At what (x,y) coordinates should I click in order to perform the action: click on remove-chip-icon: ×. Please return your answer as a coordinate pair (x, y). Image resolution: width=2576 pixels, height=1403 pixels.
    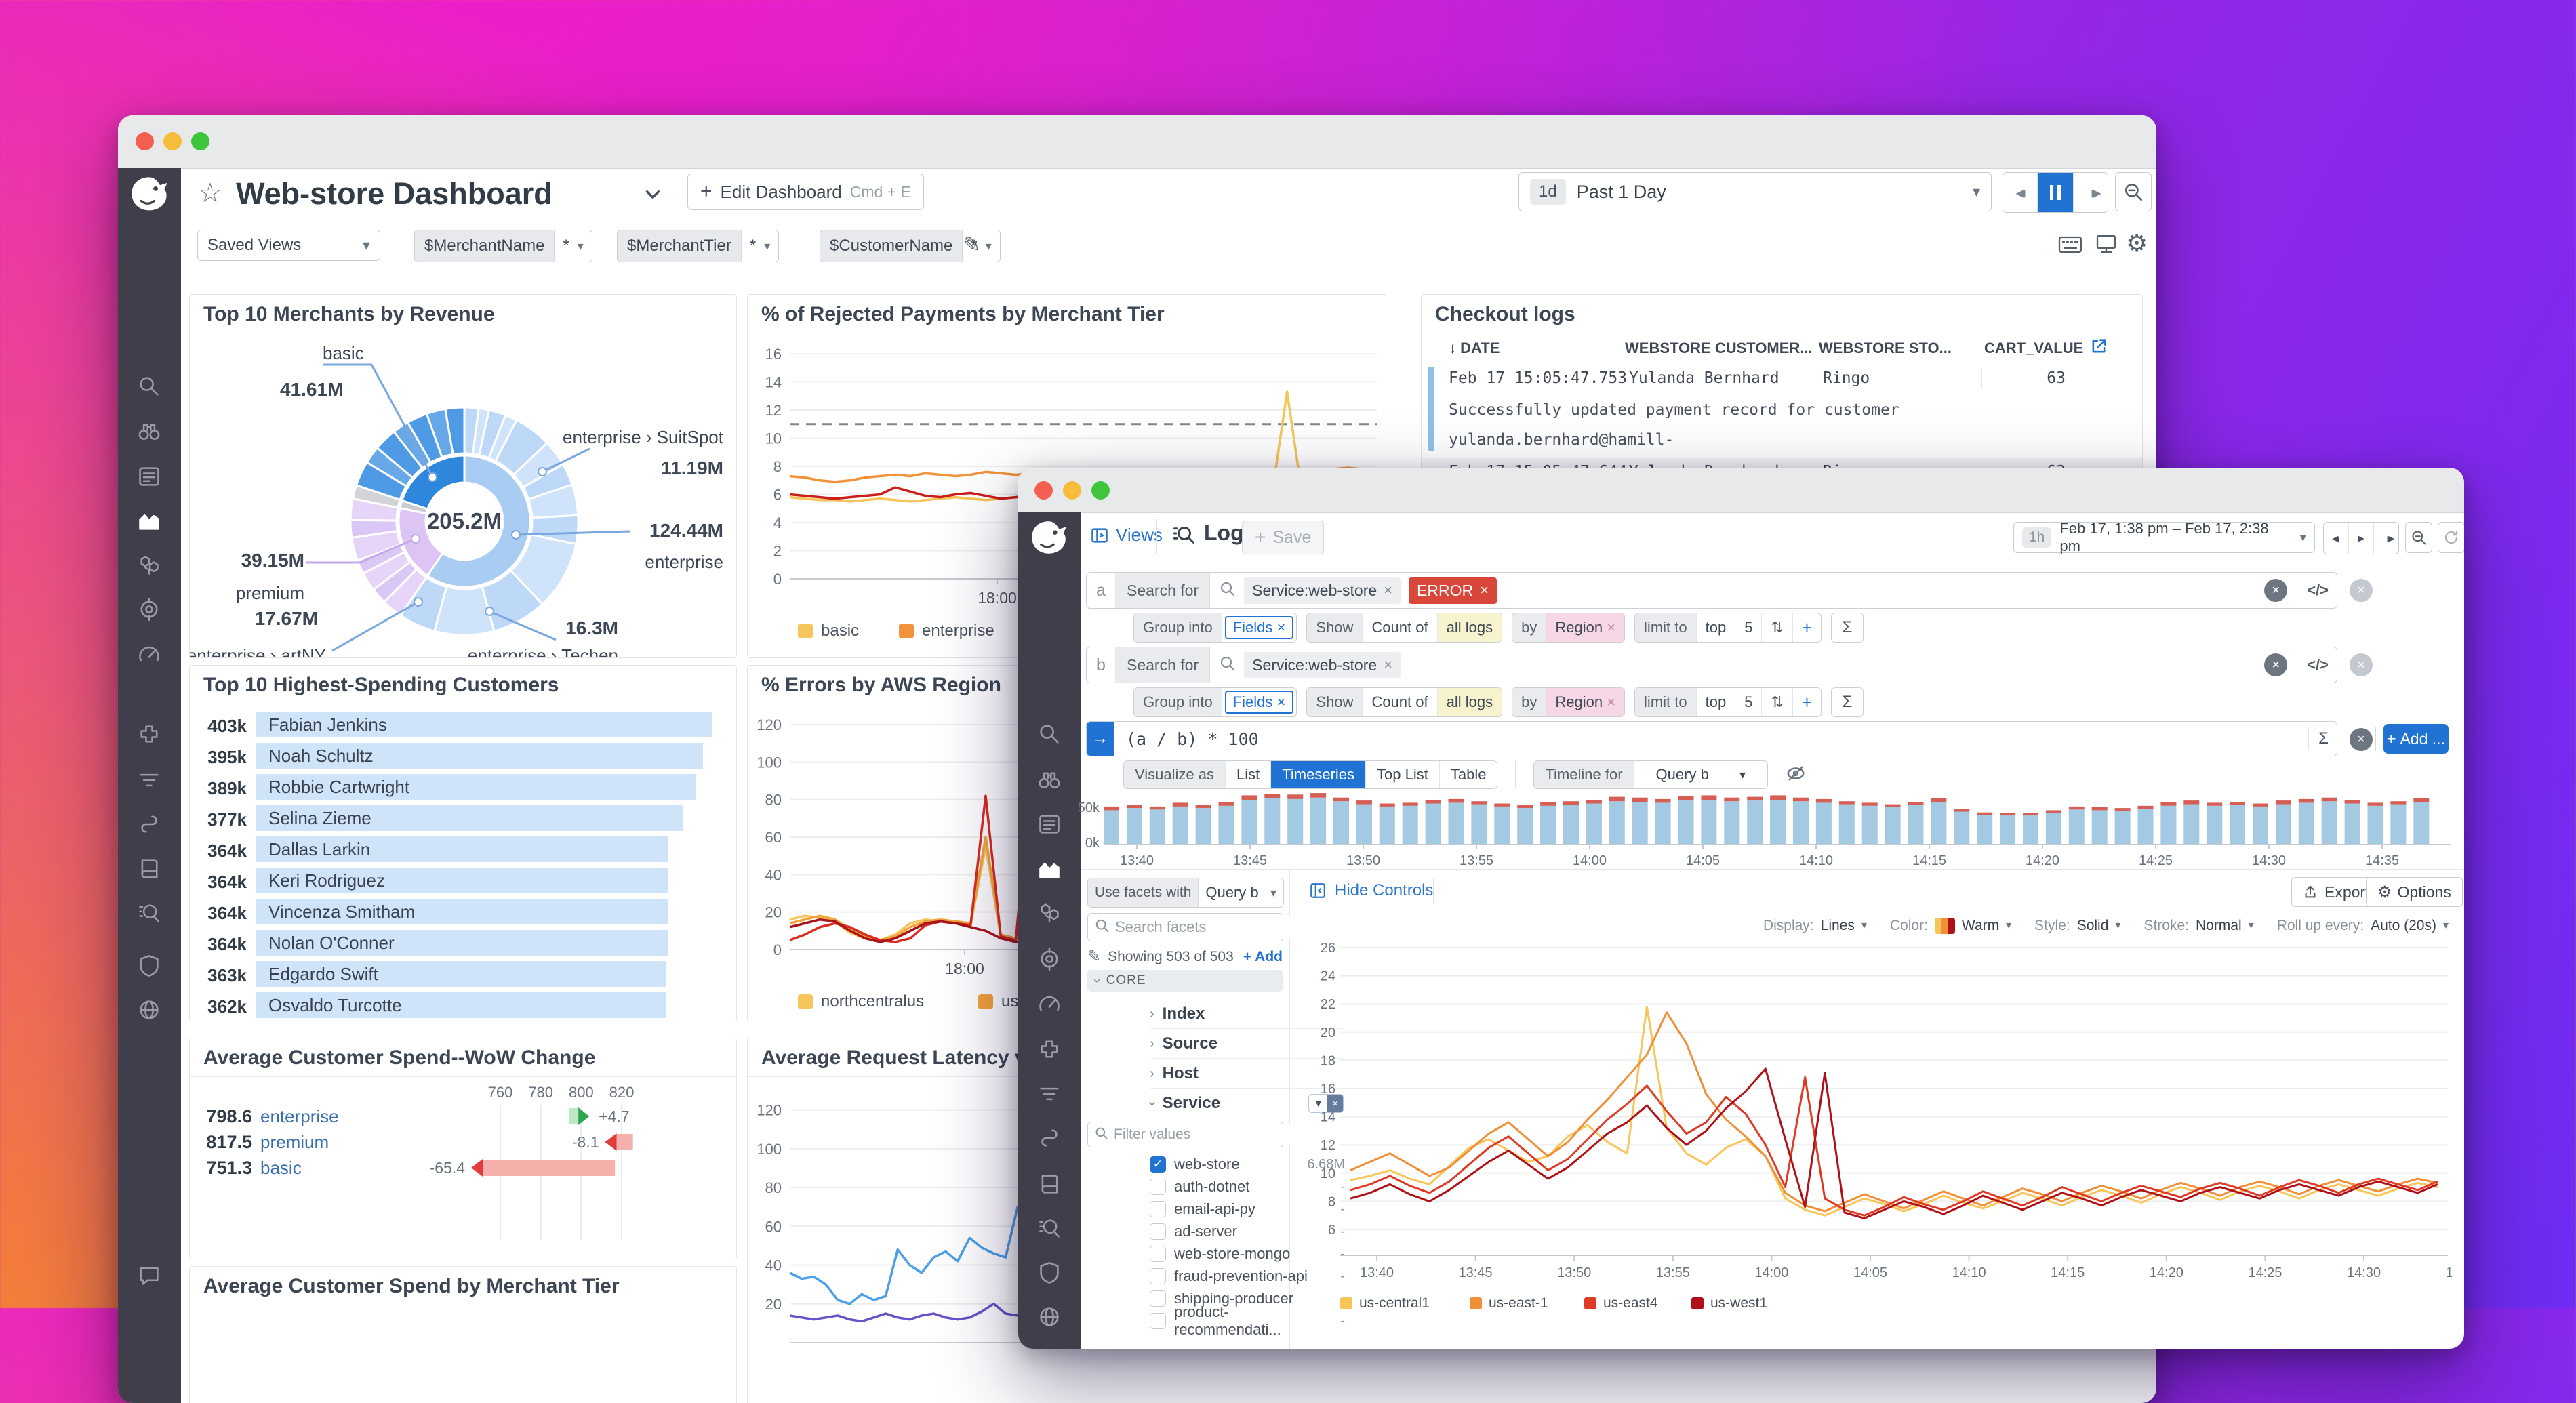
    Looking at the image, I should click on (1484, 590).